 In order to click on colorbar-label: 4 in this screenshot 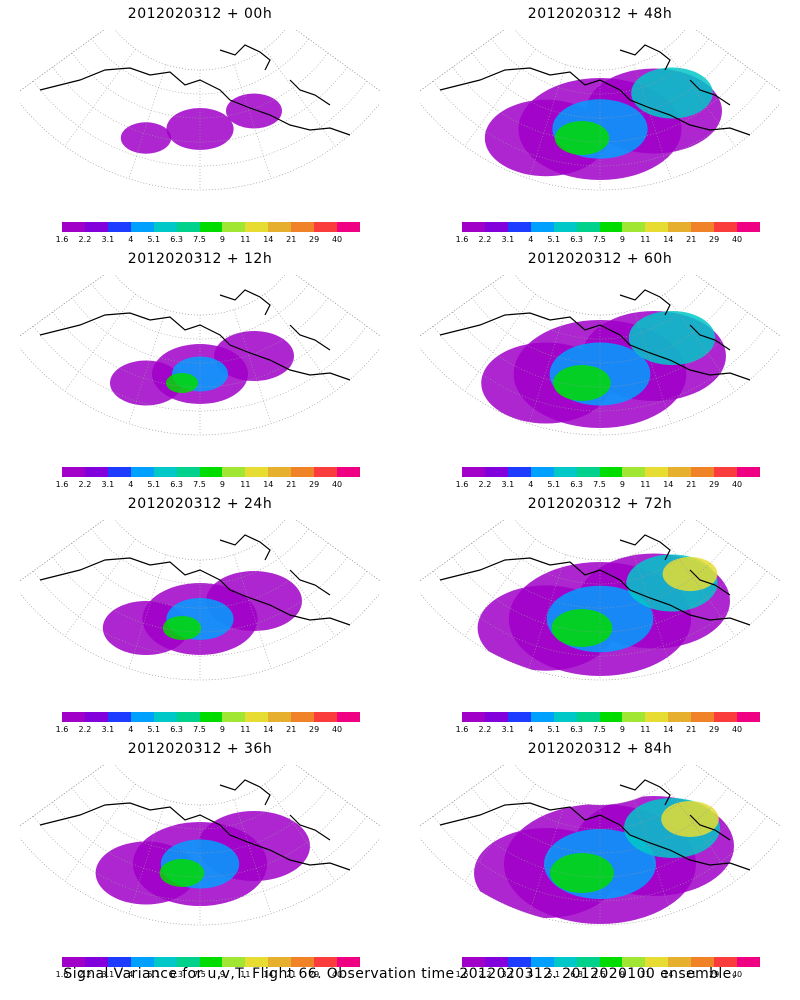, I will do `click(531, 729)`.